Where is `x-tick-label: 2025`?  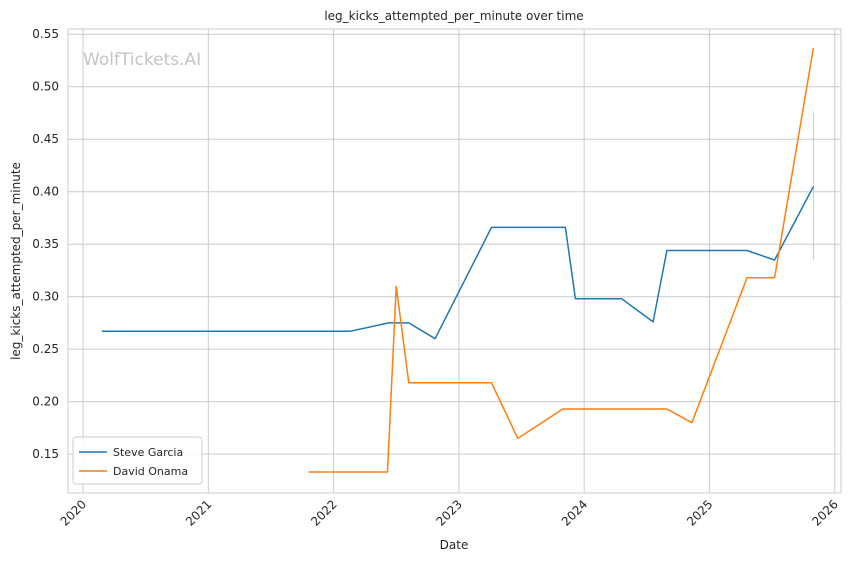
x-tick-label: 2025 is located at coordinates (699, 512).